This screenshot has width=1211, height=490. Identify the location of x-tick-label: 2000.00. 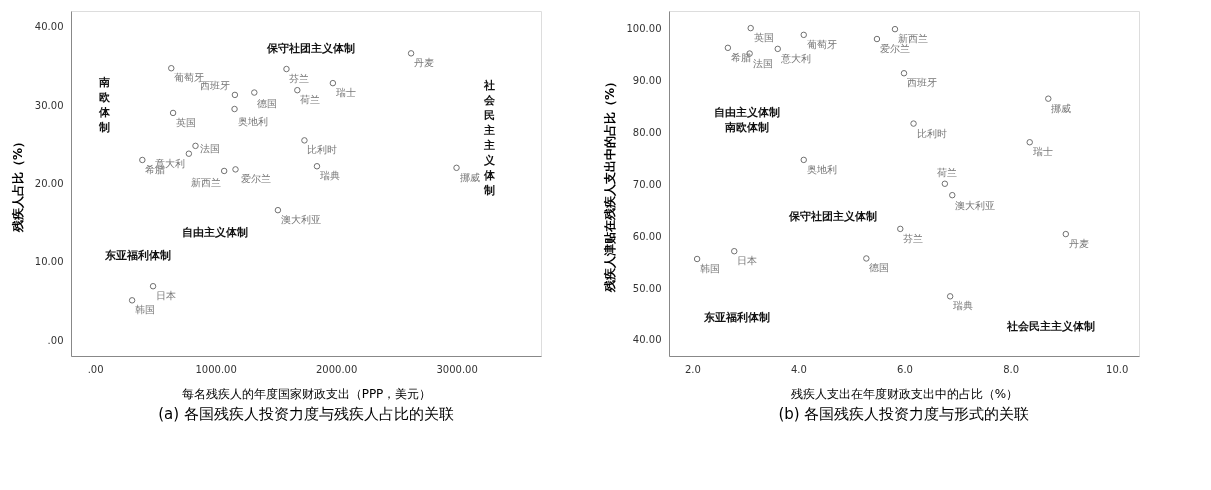
(336, 369).